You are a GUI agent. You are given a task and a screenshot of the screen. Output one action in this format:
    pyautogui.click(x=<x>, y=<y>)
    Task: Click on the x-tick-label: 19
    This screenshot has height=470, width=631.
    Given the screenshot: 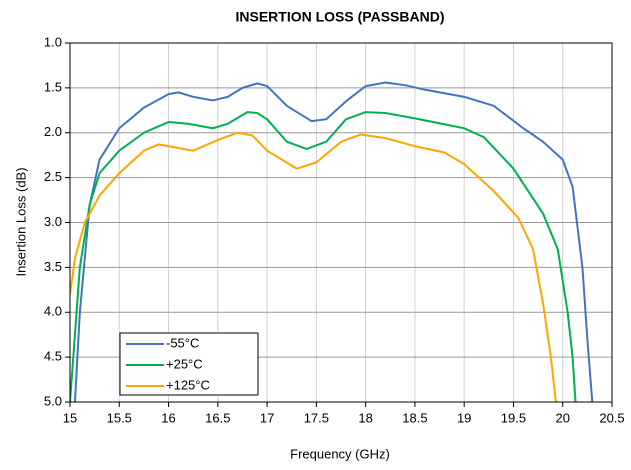 What is the action you would take?
    pyautogui.click(x=464, y=417)
    